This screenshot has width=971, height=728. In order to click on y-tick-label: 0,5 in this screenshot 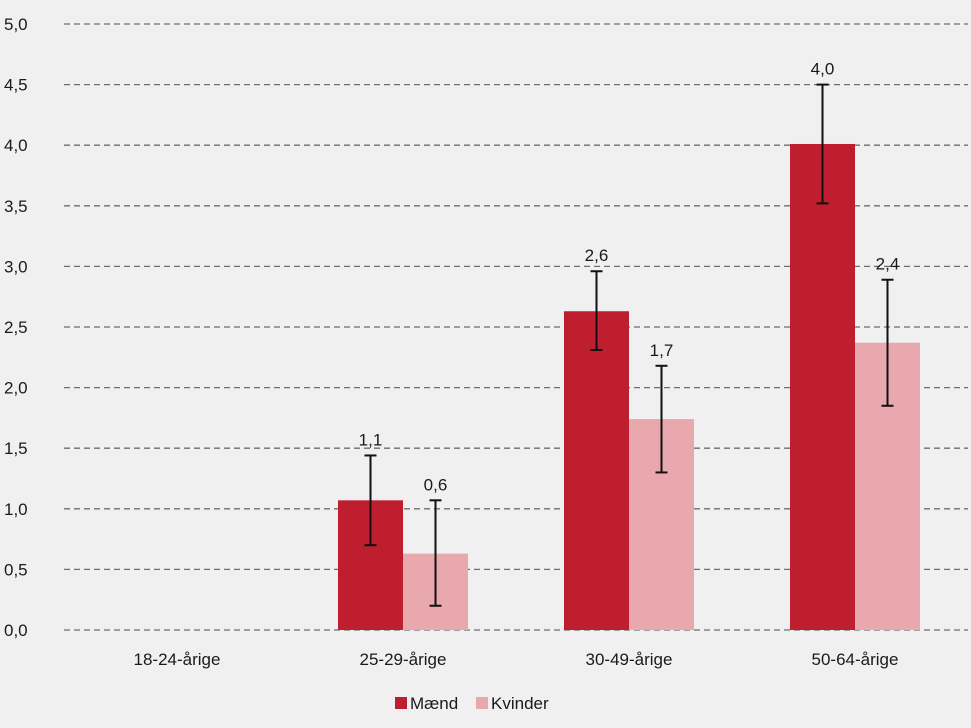, I will do `click(16, 569)`.